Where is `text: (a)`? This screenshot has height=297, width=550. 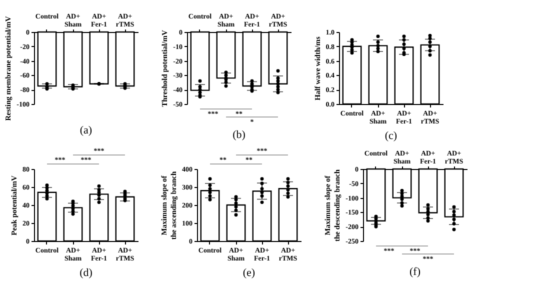 text: (a) is located at coordinates (86, 130).